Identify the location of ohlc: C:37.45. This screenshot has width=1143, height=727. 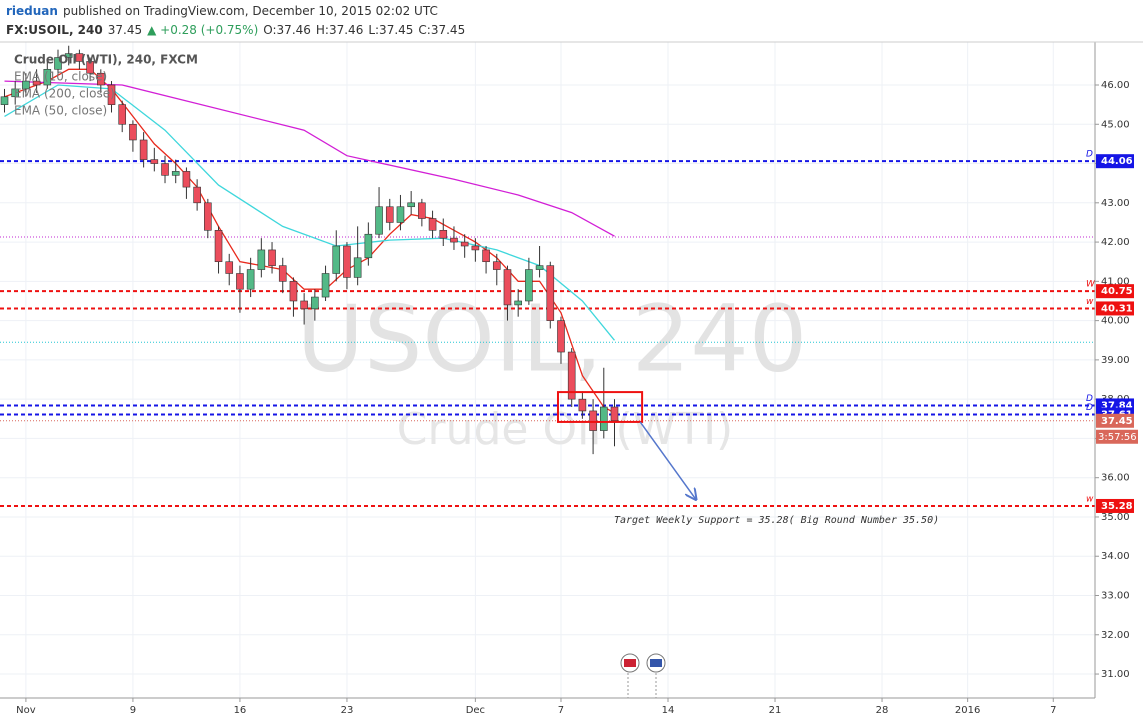
(442, 30).